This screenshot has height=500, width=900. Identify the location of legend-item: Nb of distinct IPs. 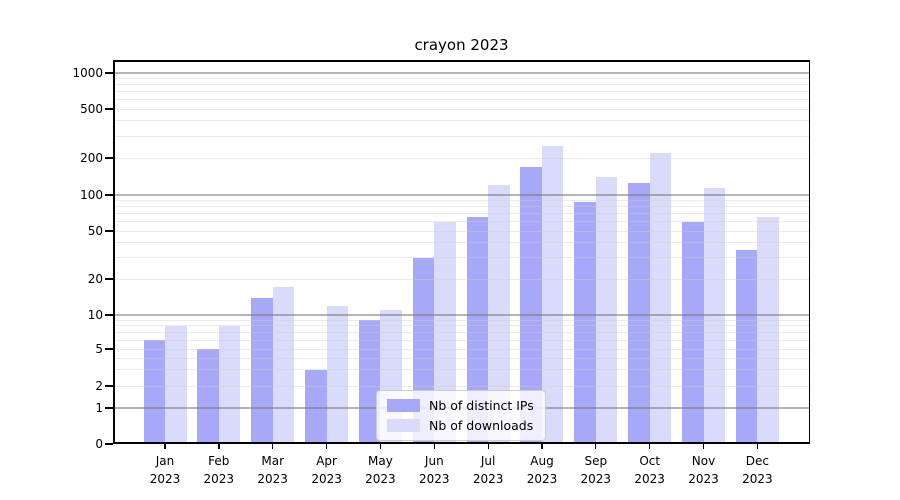
(460, 405).